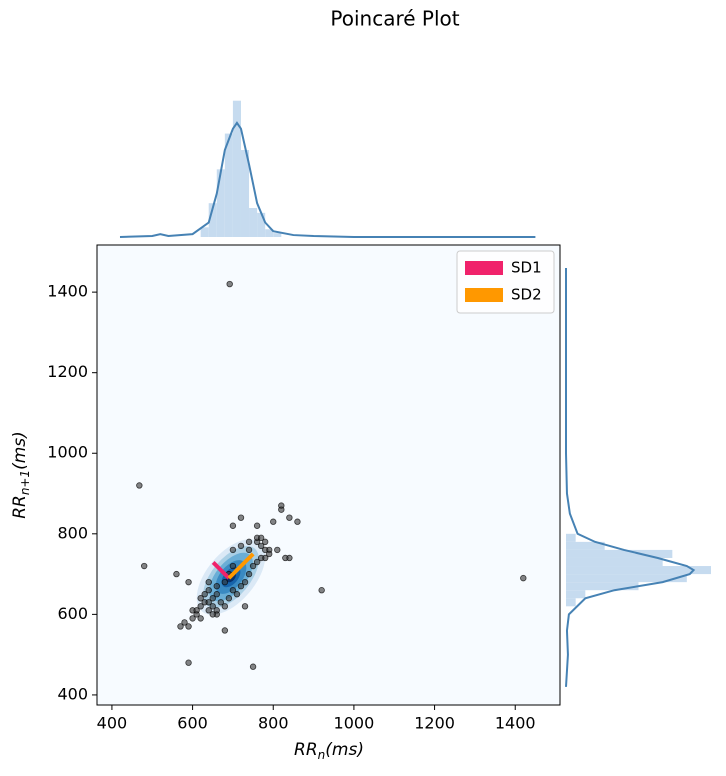  I want to click on sd2-line, so click(241, 566).